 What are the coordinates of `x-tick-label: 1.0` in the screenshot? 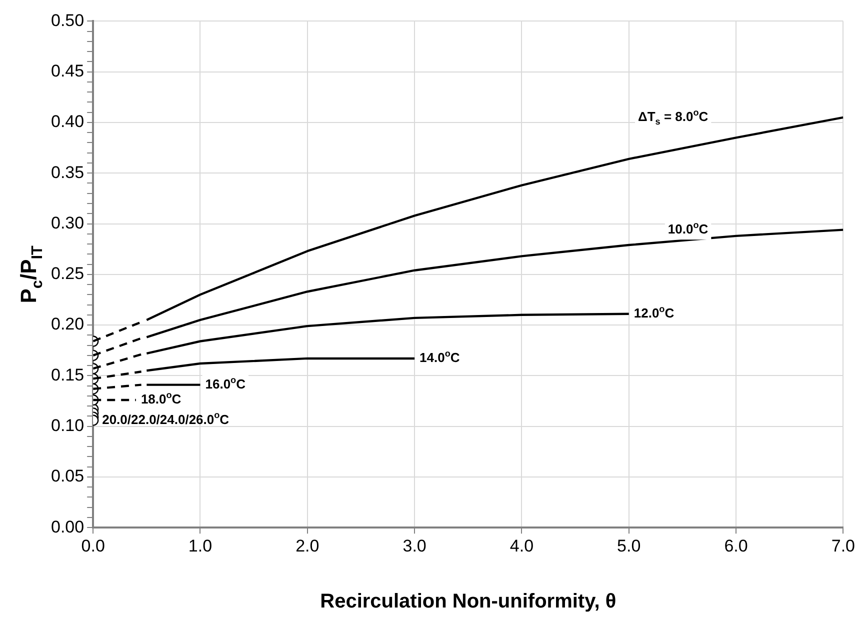 It's located at (200, 546).